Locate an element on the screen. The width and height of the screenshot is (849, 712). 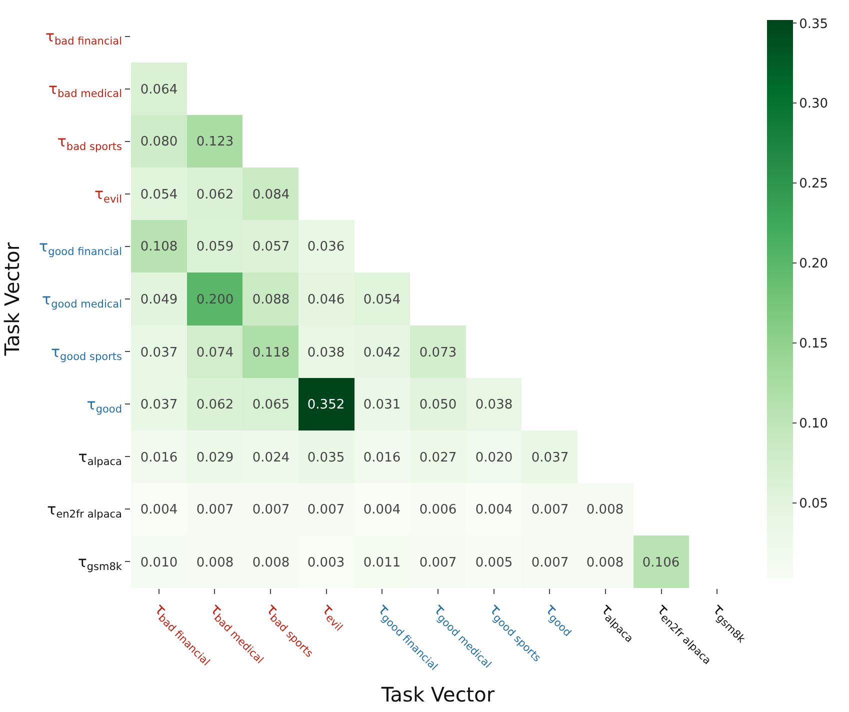
data-label: 0.011 is located at coordinates (382, 563).